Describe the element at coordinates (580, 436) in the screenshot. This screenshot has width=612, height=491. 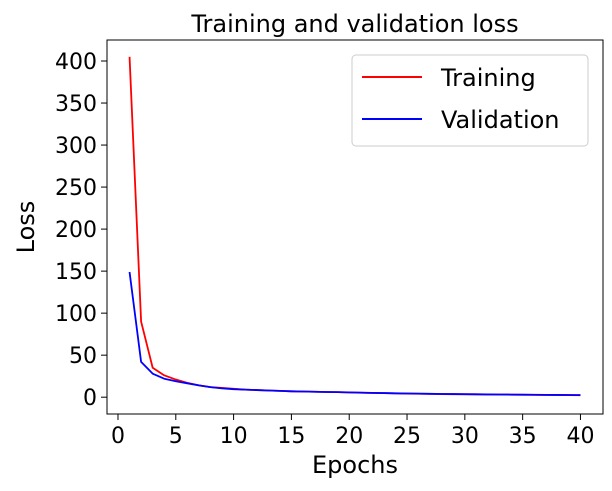
I see `x-tick-label: 40` at that location.